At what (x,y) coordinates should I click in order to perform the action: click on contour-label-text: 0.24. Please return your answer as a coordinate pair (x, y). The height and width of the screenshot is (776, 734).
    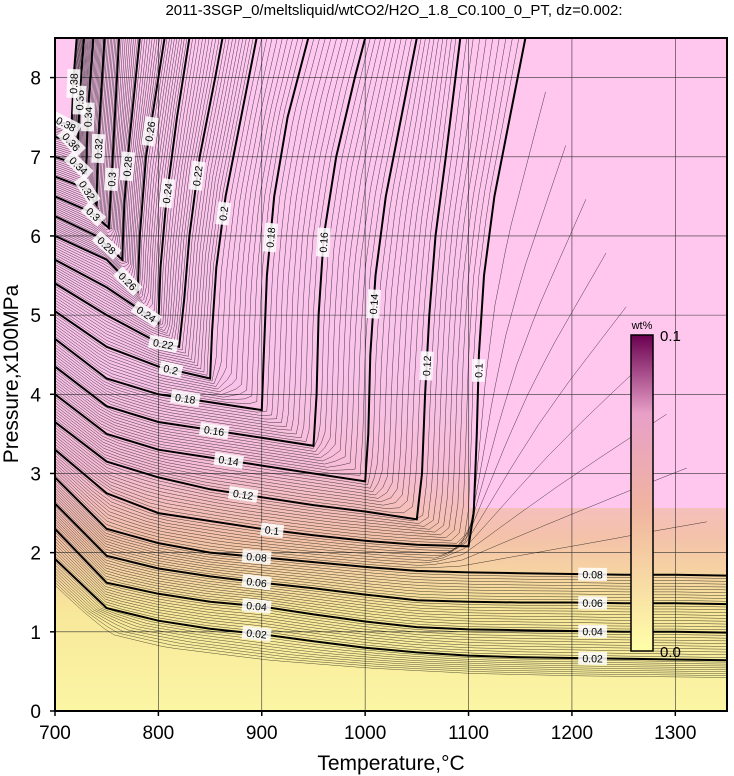
    Looking at the image, I should click on (168, 193).